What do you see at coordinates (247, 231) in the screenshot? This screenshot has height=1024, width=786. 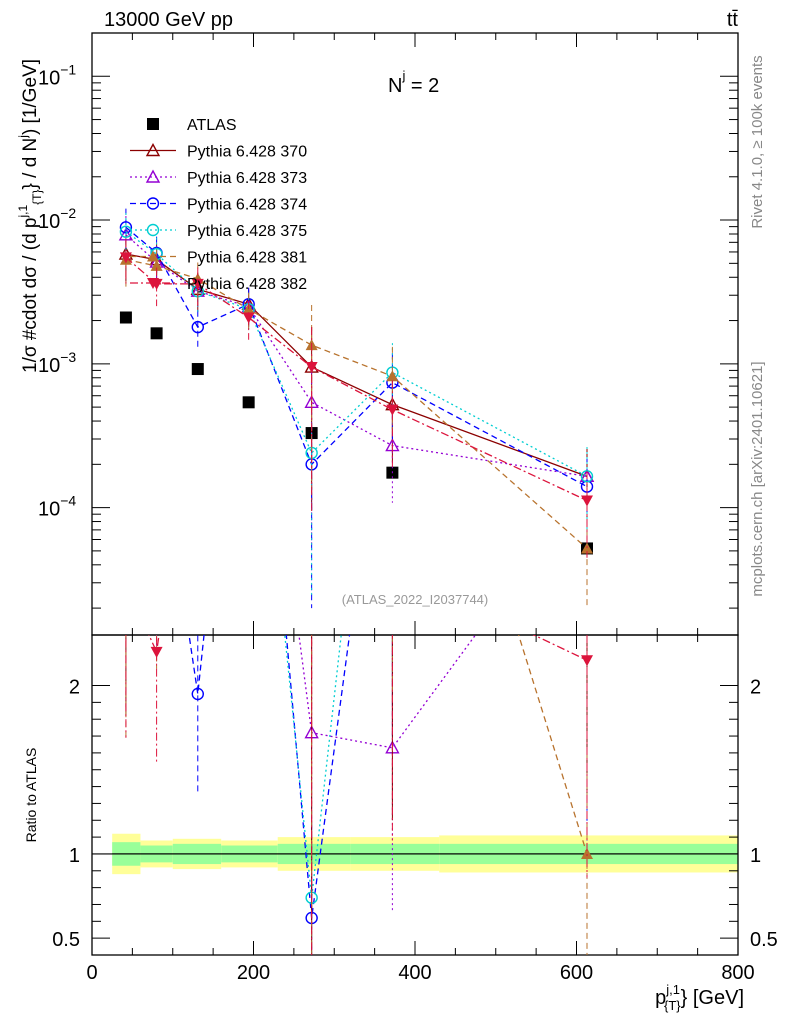 I see `legend-label-p375: Pythia 6.428 375` at bounding box center [247, 231].